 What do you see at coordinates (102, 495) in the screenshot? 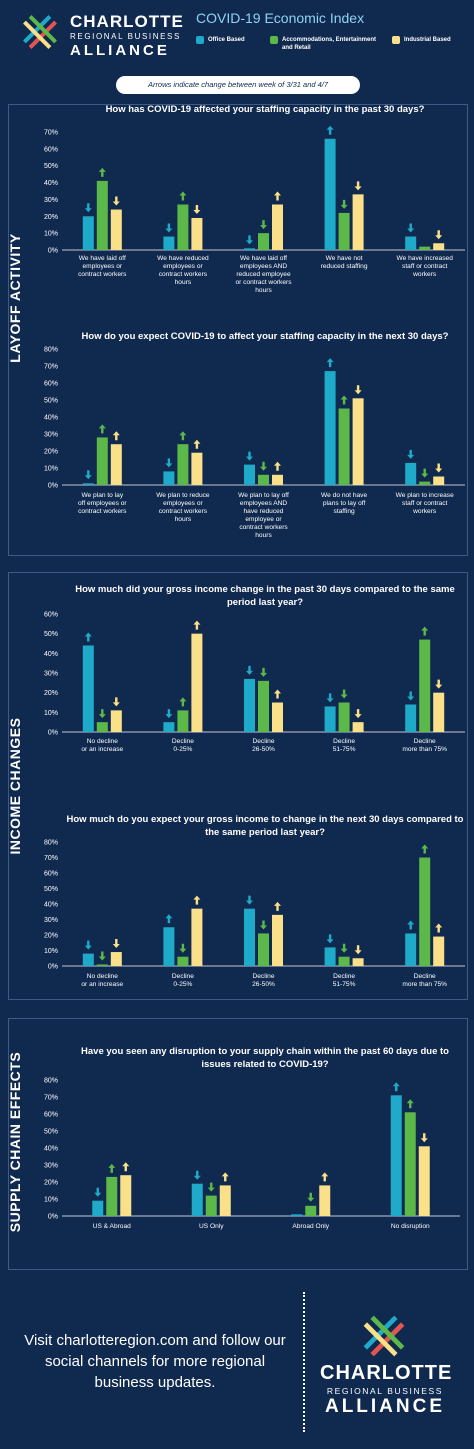
I see `category-label: We plan to lay` at bounding box center [102, 495].